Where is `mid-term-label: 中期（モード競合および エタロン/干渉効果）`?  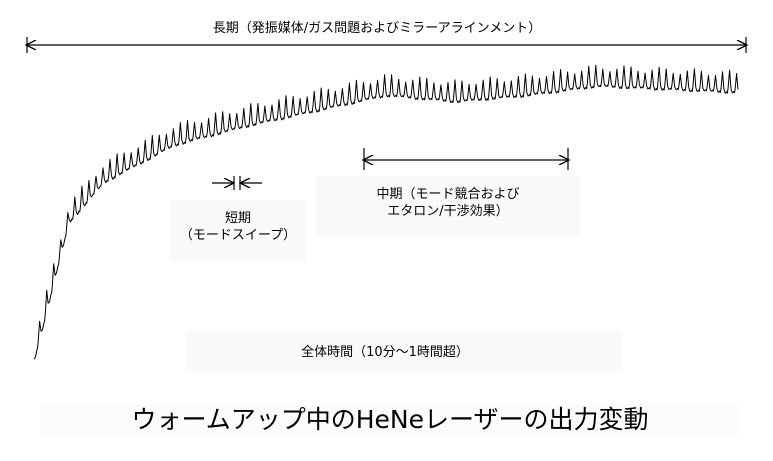
mid-term-label: 中期（モード競合および エタロン/干渉効果） is located at coordinates (448, 203).